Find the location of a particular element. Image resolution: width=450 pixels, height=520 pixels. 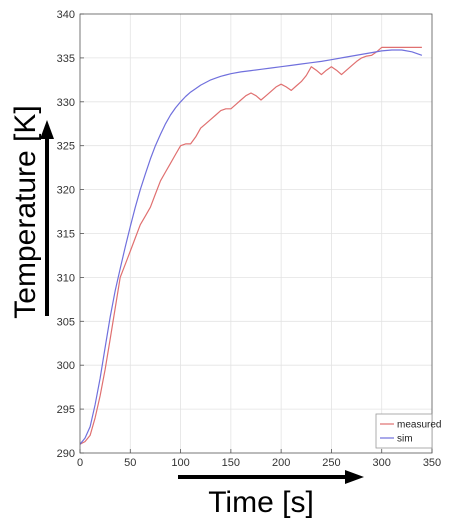

x-axis-arrow-head is located at coordinates (354, 477).